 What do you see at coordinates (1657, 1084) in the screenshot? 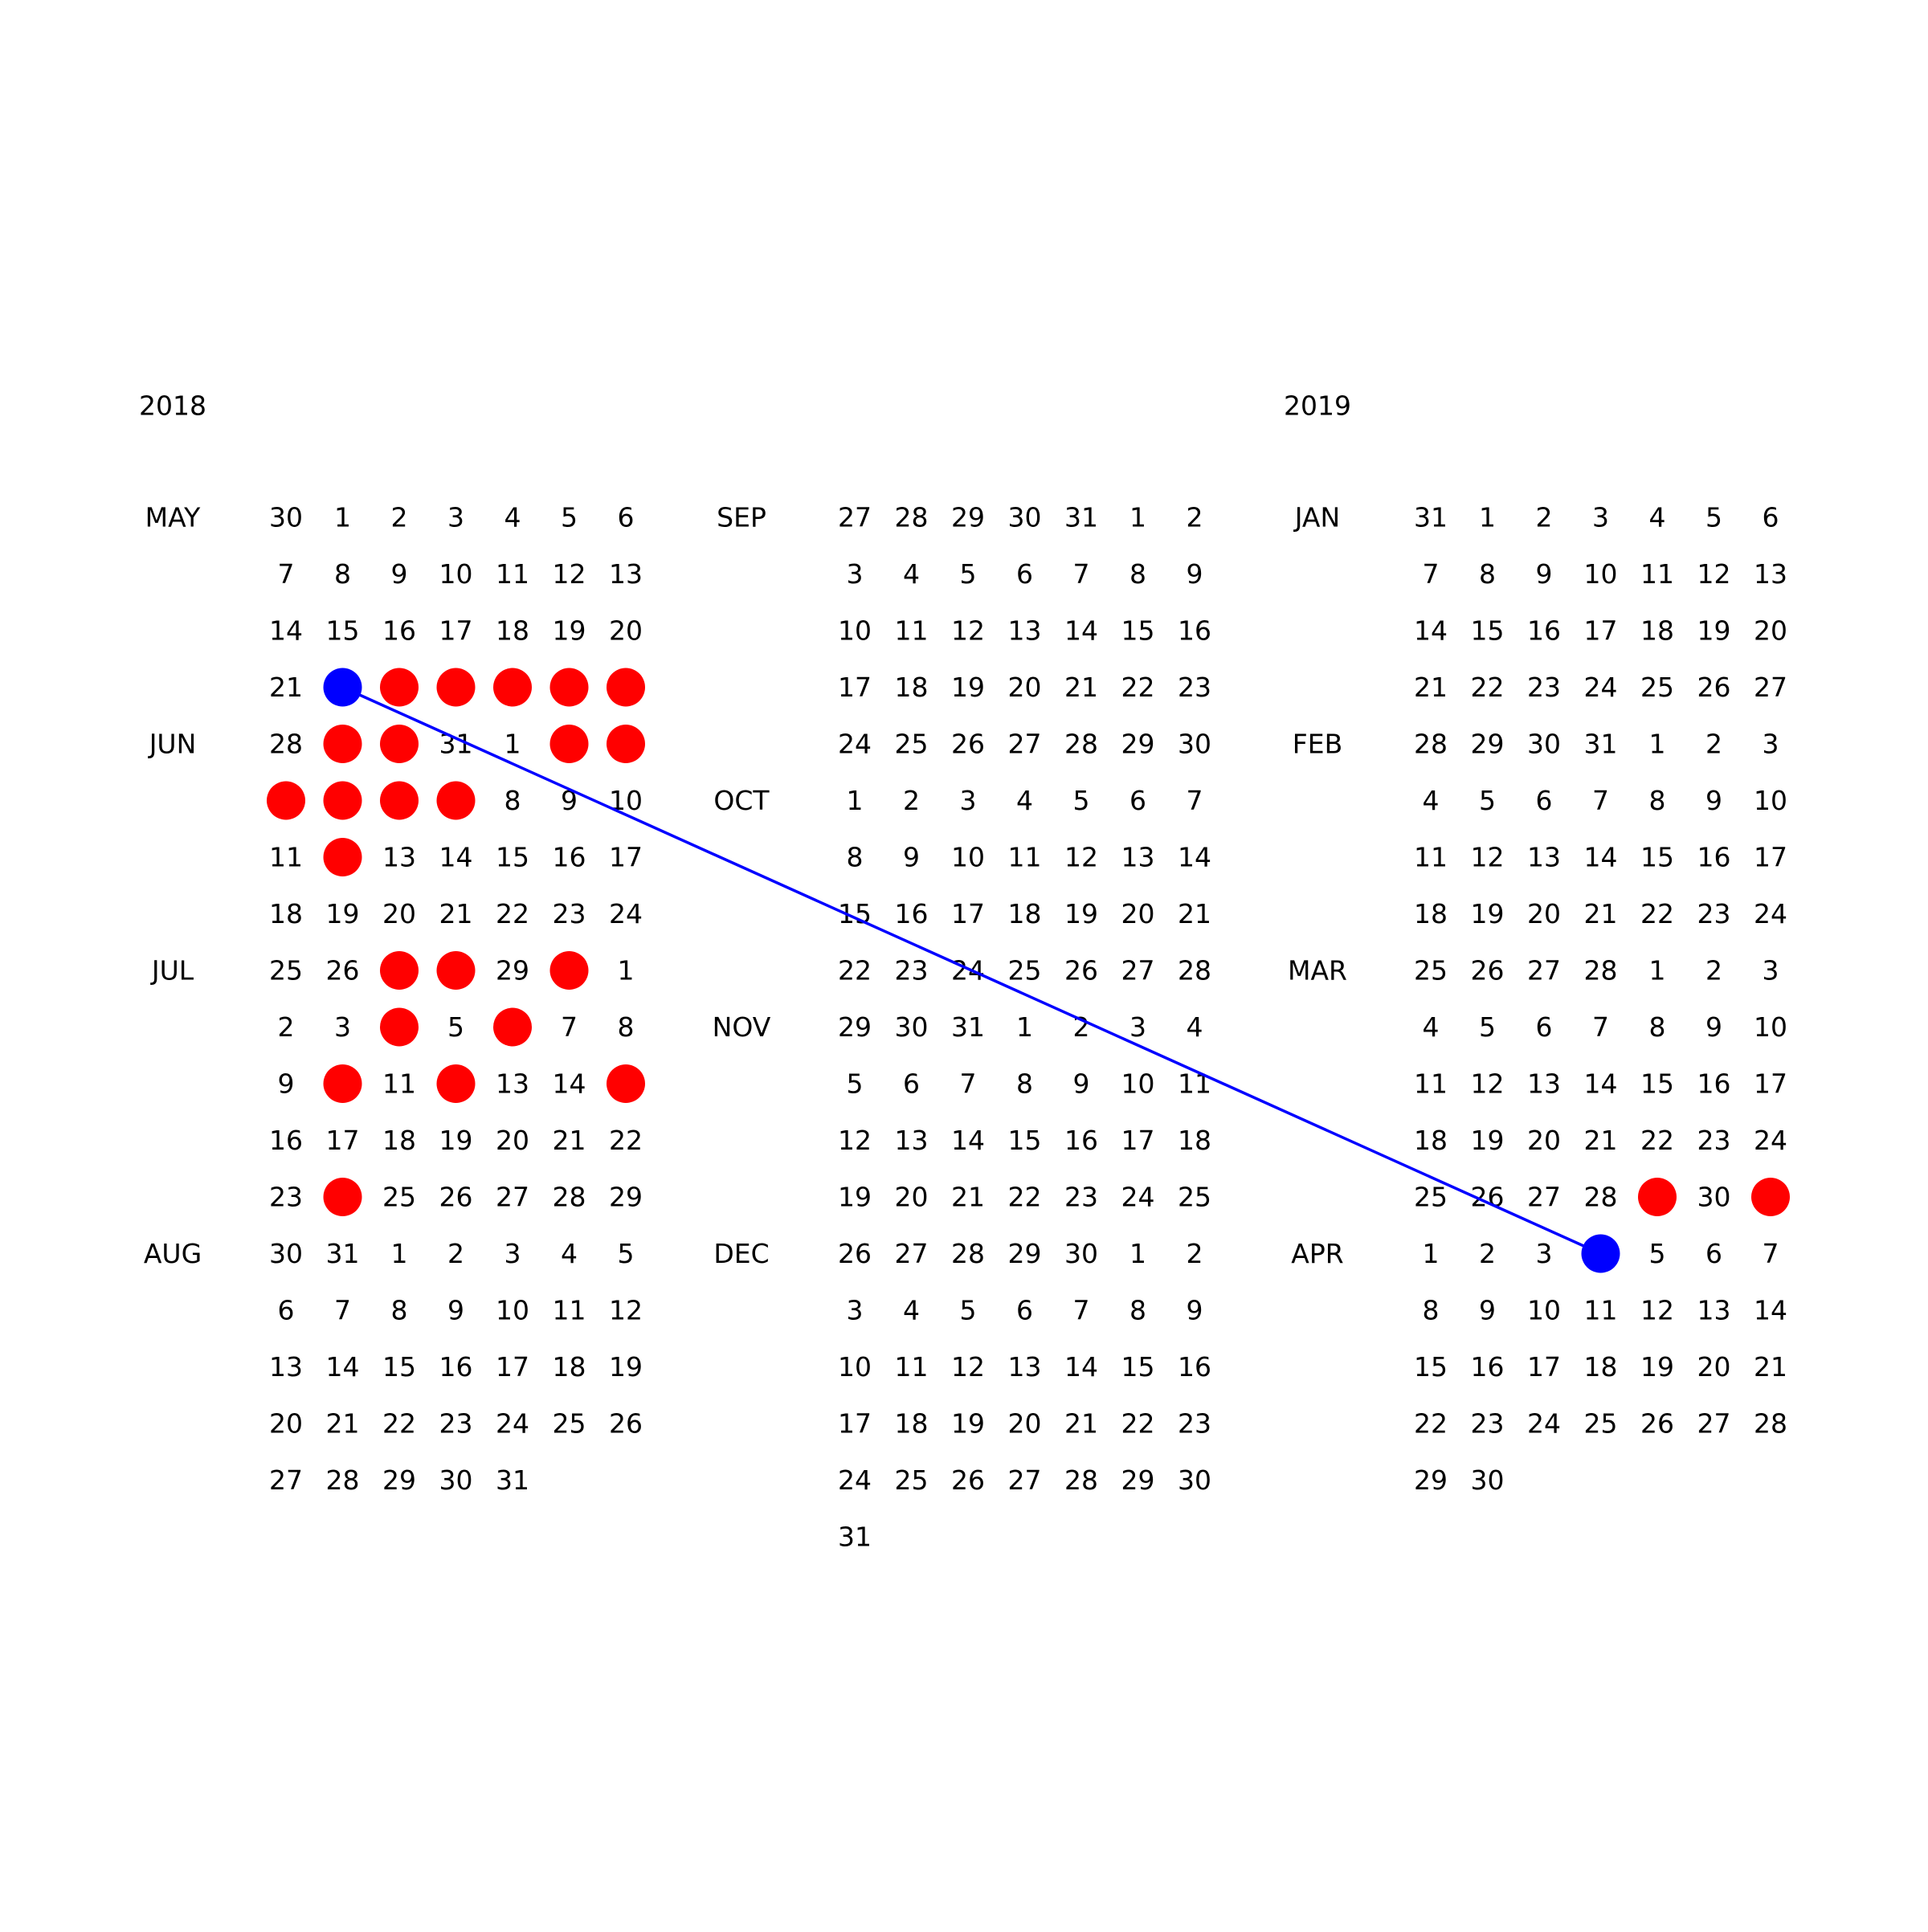
I see `day-number: 15` at bounding box center [1657, 1084].